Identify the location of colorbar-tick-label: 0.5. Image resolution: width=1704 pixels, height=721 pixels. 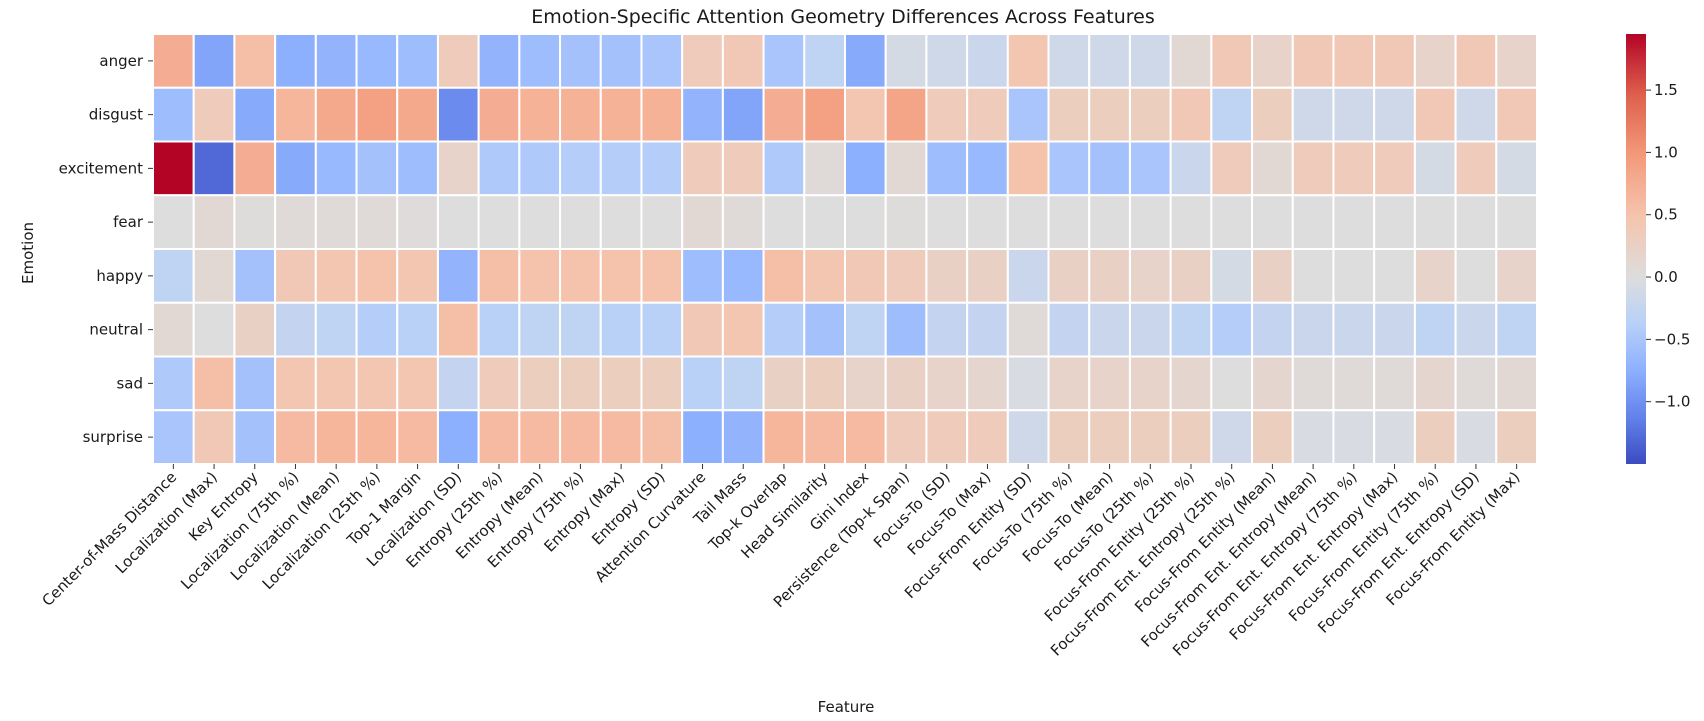
(1666, 215).